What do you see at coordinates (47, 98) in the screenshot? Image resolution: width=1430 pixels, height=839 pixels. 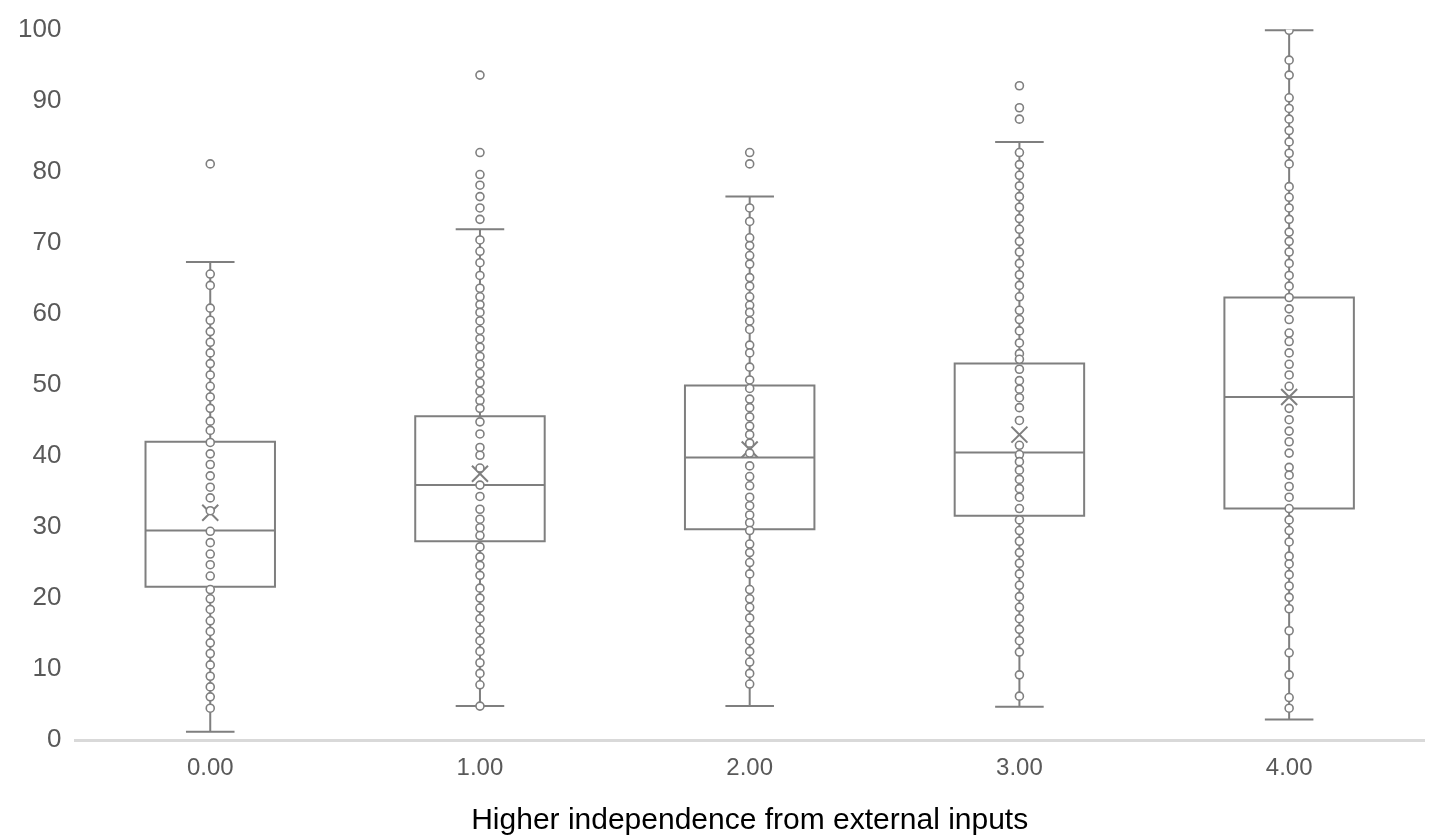 I see `y-tick-label: 90` at bounding box center [47, 98].